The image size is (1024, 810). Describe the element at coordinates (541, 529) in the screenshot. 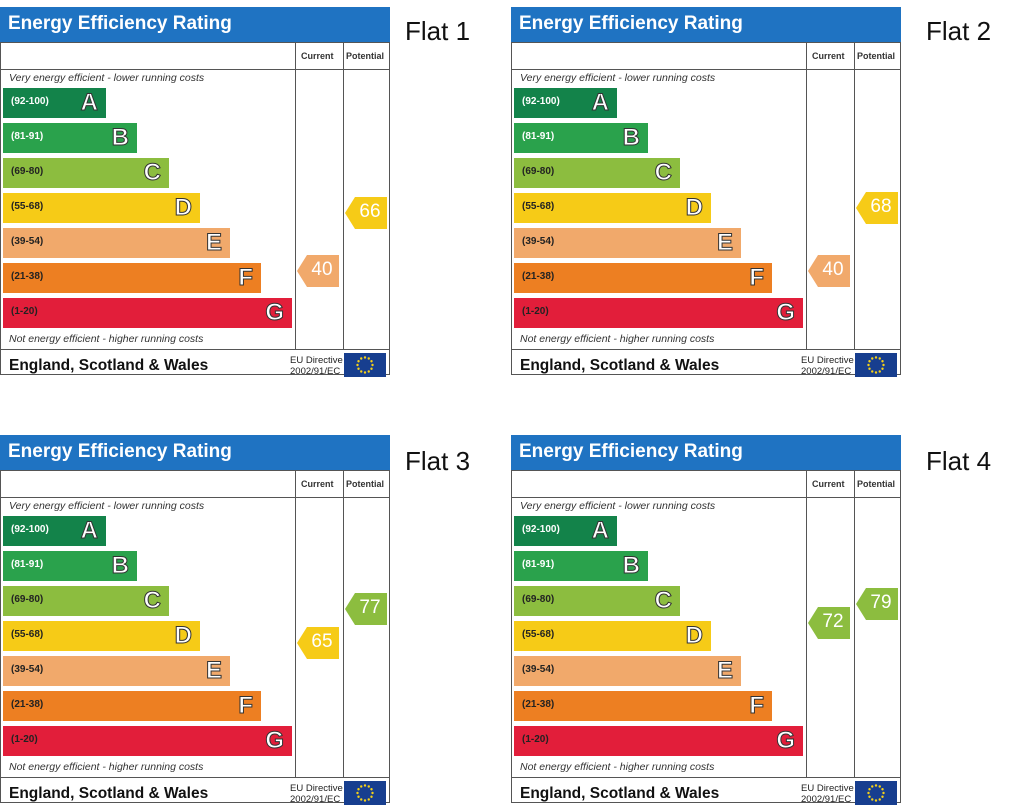

I see `band-range-label: (92-100)` at that location.